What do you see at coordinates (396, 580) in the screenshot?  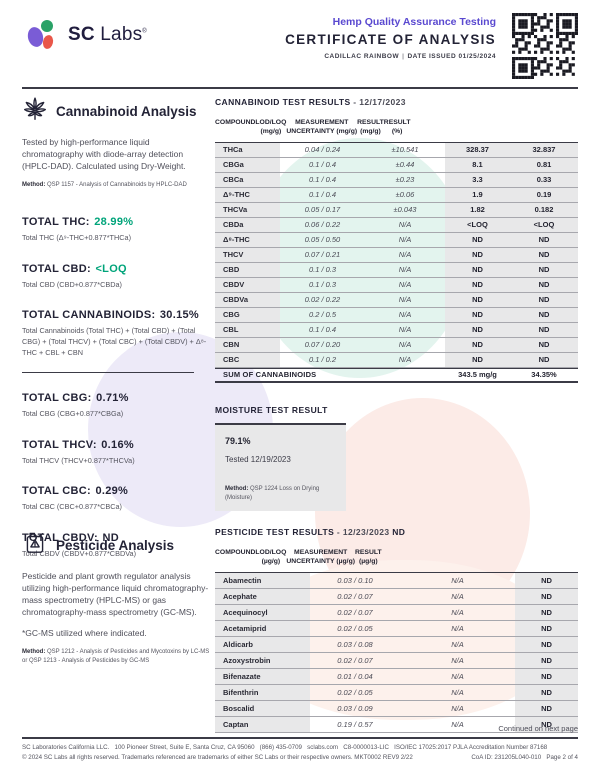 I see `table-row: Abamectin 0.03 / 0.10 N/A ND` at bounding box center [396, 580].